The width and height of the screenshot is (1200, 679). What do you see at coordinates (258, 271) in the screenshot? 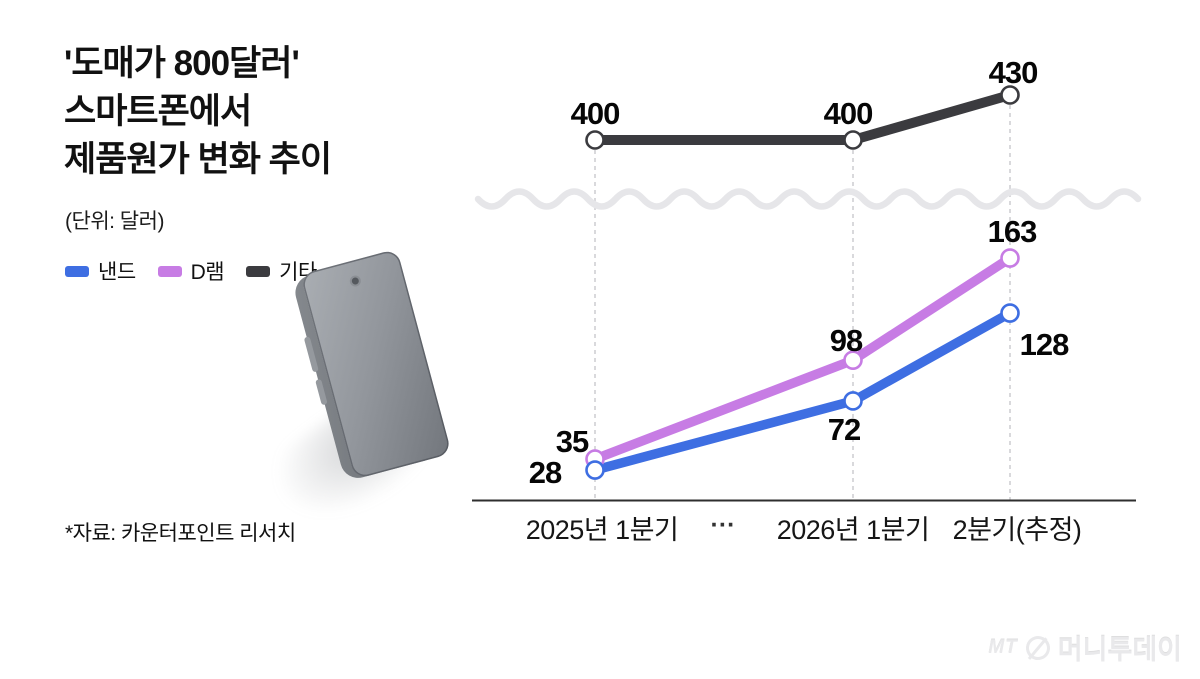
I see `etc-color-swatch` at bounding box center [258, 271].